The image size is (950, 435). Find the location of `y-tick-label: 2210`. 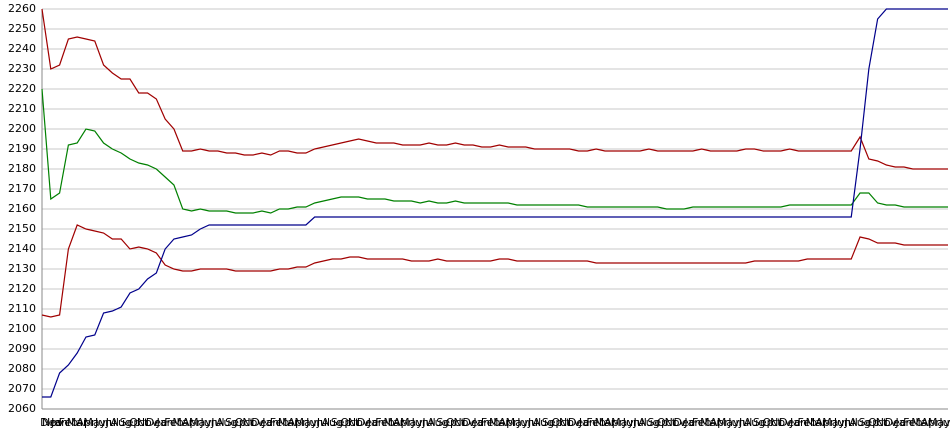

y-tick-label: 2210 is located at coordinates (22, 108).